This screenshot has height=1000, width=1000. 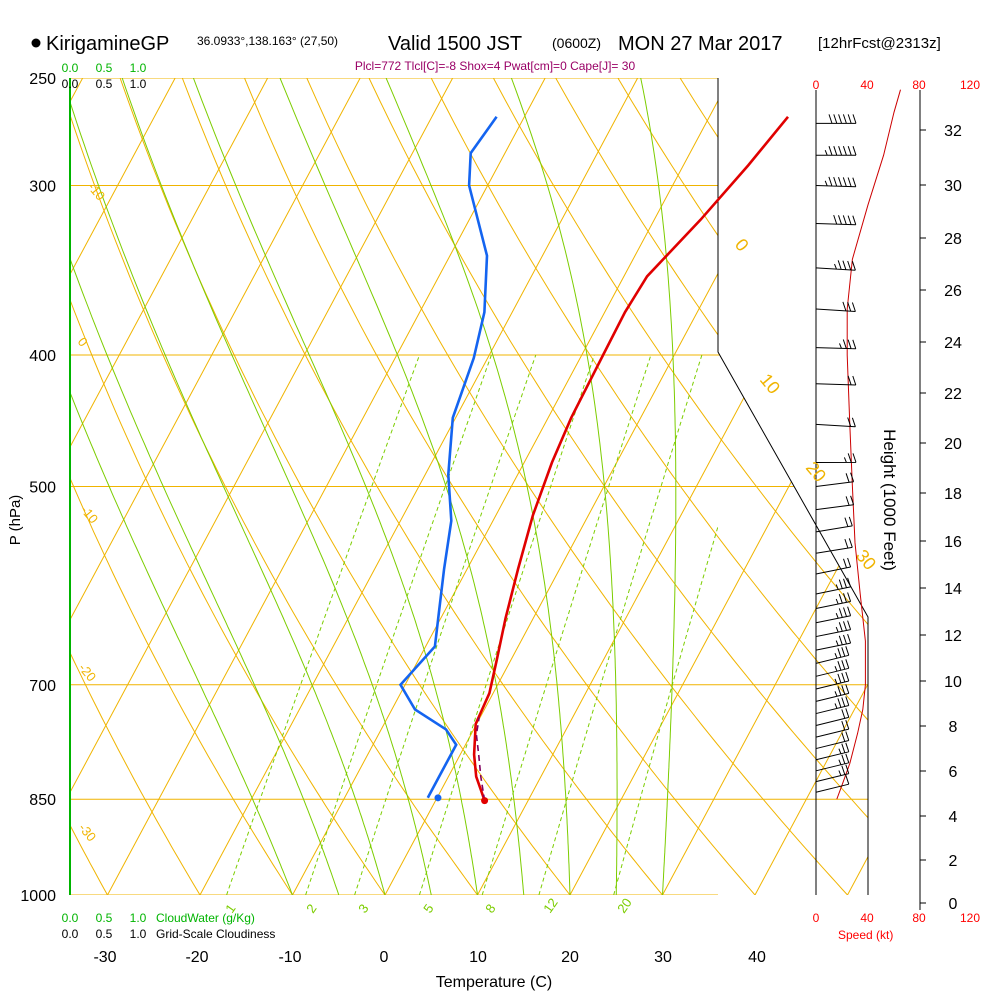 What do you see at coordinates (267, 41) in the screenshot?
I see `station-coords: 36.0933°,138.163° (27,50)` at bounding box center [267, 41].